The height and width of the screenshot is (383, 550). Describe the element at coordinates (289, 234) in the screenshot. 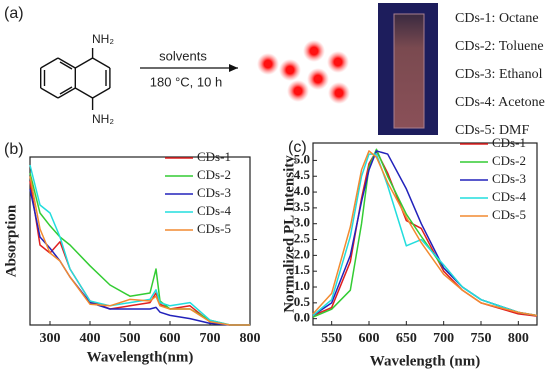

I see `y-axis-title: Normalized PL Intensity` at that location.